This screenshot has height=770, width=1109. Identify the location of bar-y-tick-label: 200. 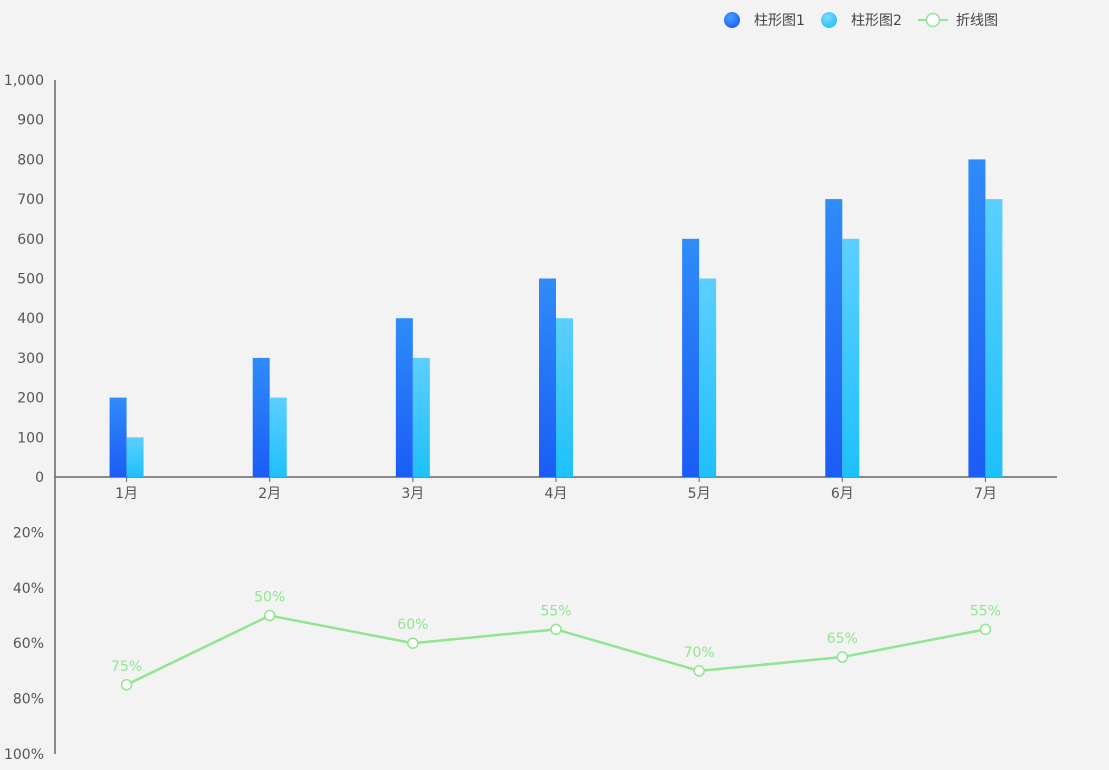
(30, 399).